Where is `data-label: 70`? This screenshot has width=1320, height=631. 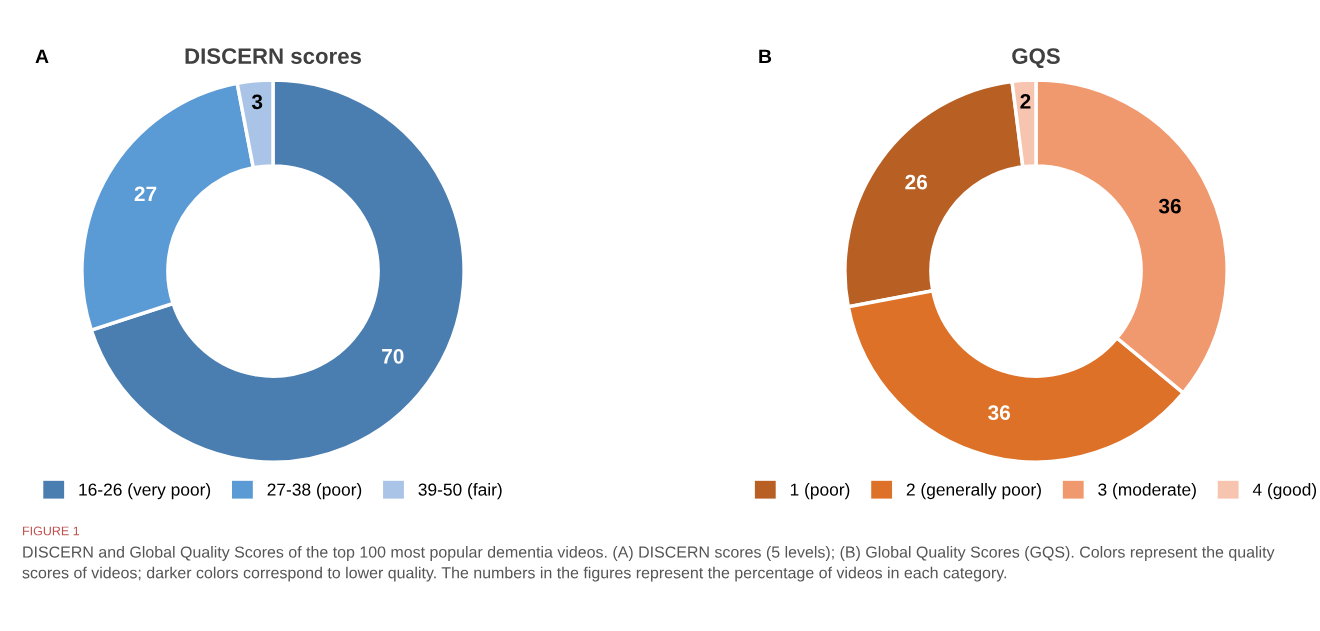
data-label: 70 is located at coordinates (393, 356).